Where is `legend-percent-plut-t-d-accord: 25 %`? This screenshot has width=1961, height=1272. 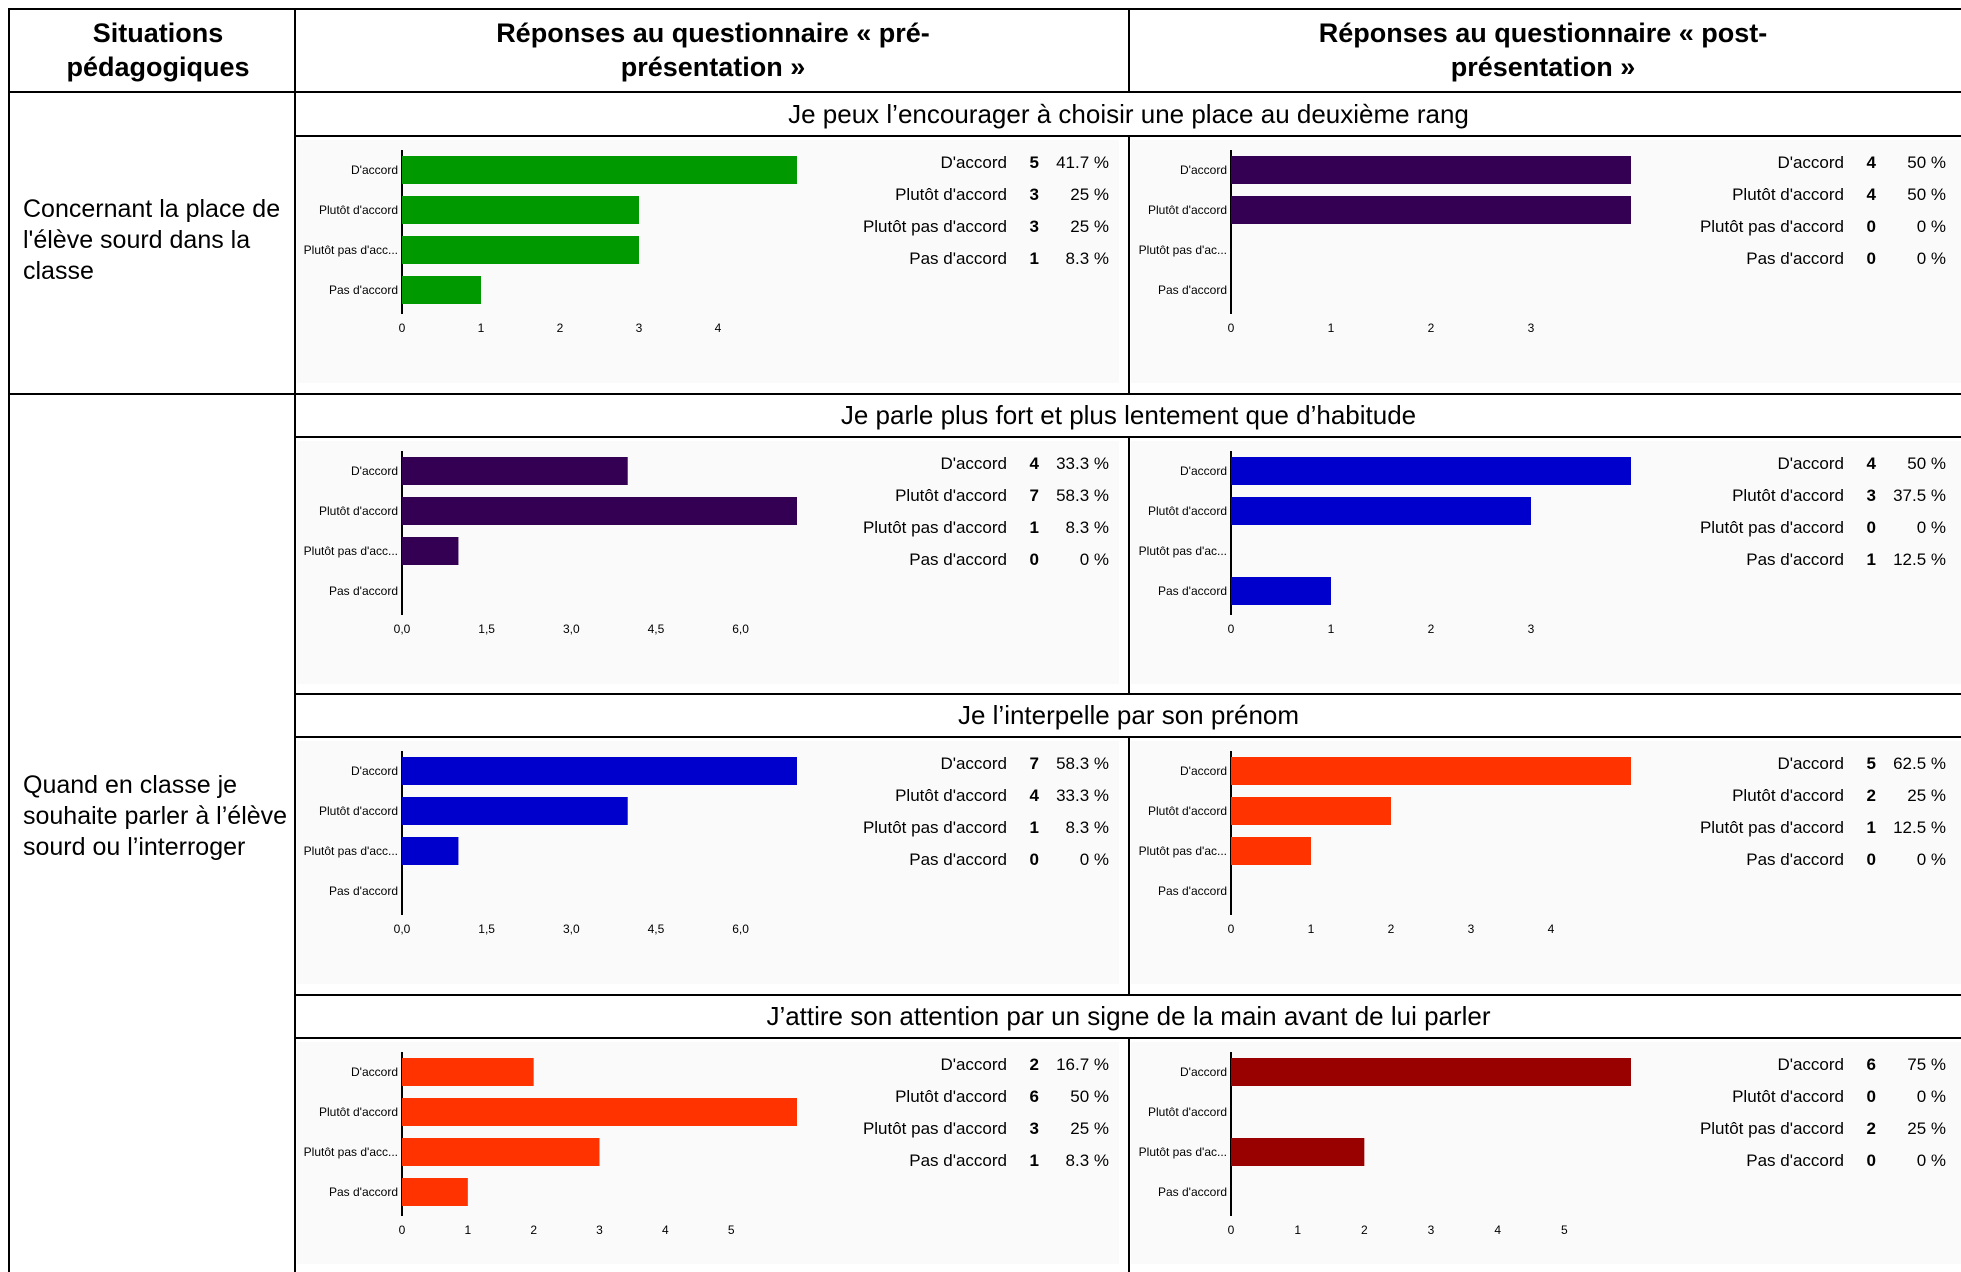
legend-percent-plut-t-d-accord: 25 % is located at coordinates (1926, 795).